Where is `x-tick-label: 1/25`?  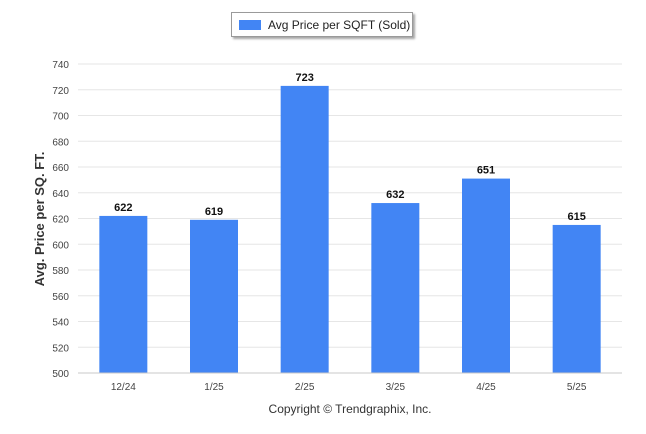 x-tick-label: 1/25 is located at coordinates (214, 387).